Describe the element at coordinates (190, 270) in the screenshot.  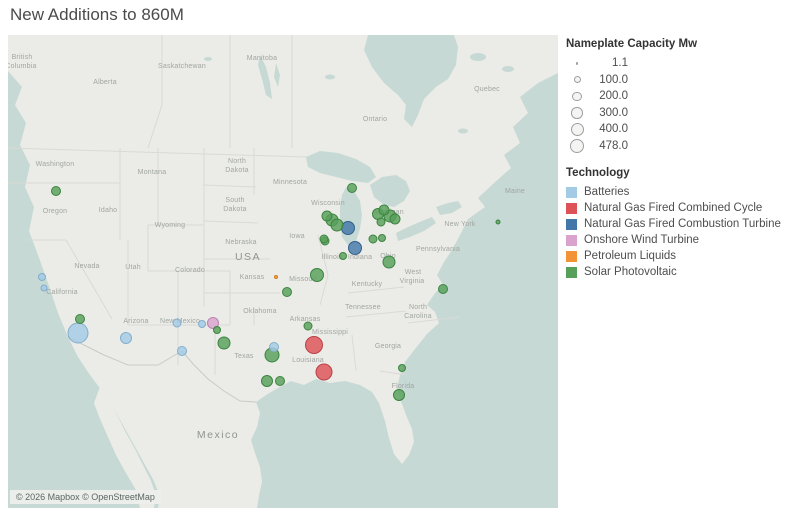
I see `map-state-label: Colorado` at that location.